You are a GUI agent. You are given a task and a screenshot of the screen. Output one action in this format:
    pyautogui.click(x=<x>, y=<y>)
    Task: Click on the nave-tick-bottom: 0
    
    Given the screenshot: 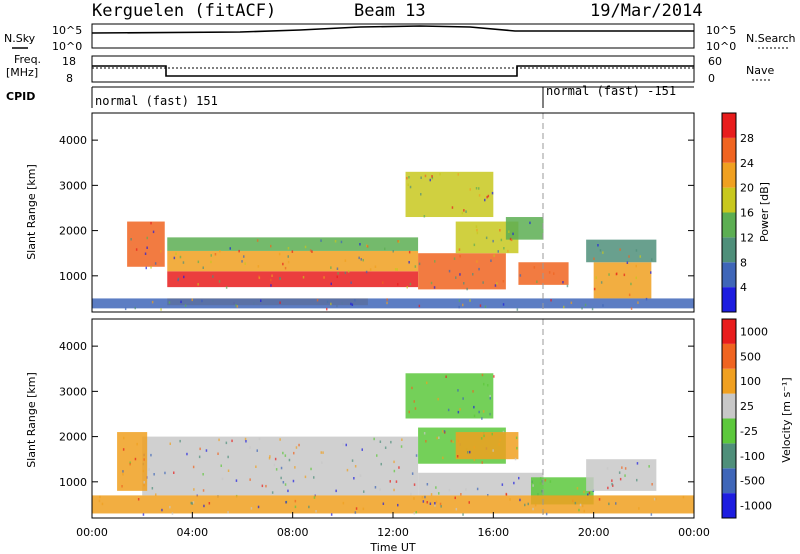 What is the action you would take?
    pyautogui.click(x=711, y=78)
    